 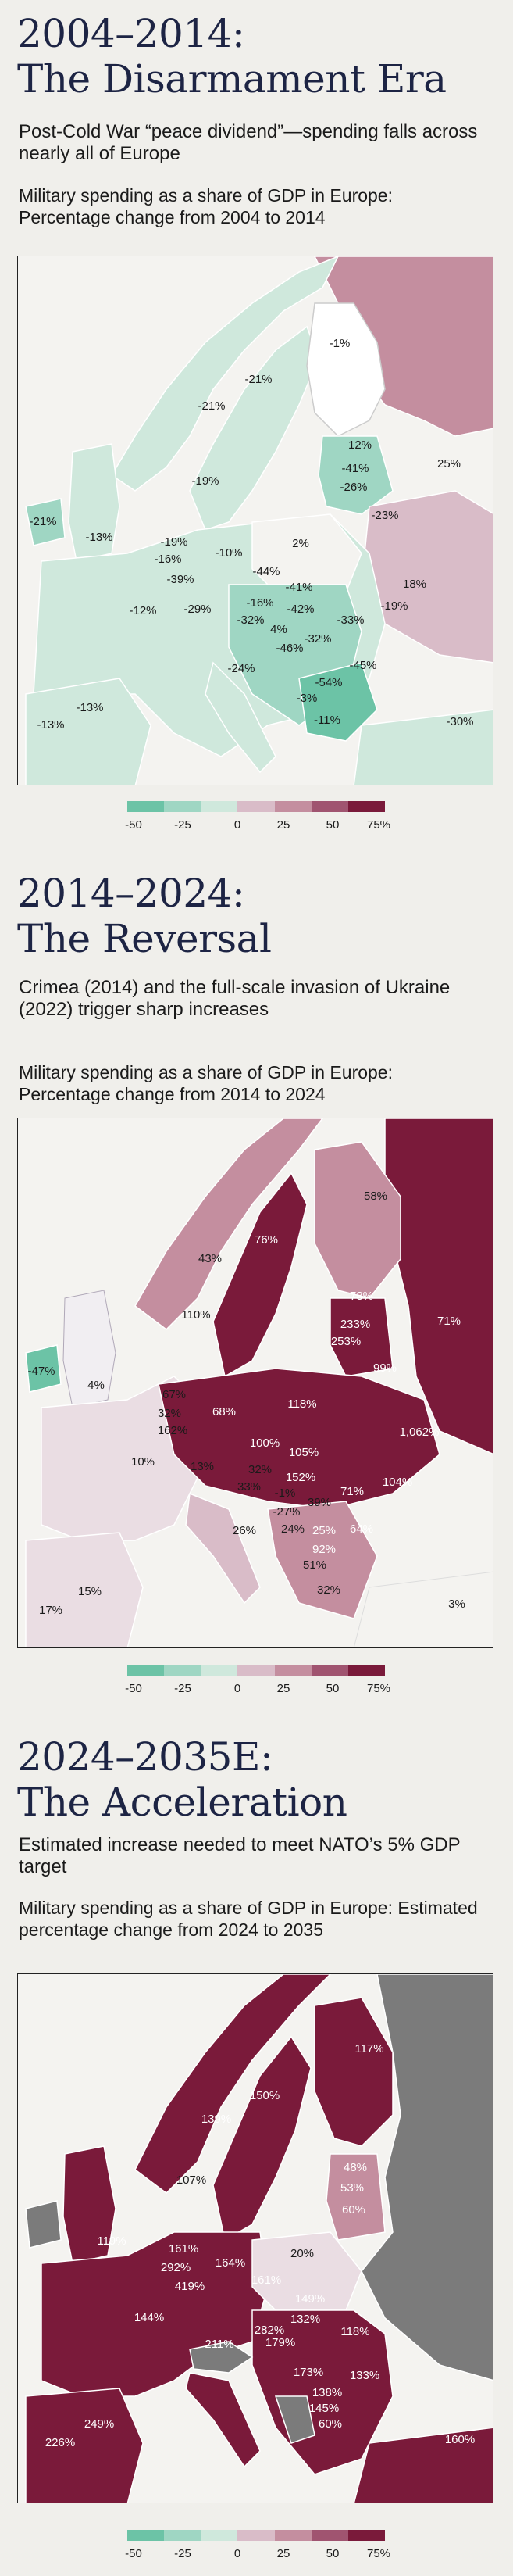 What do you see at coordinates (182, 1802) in the screenshot?
I see `title-line-2: The Acceleration` at bounding box center [182, 1802].